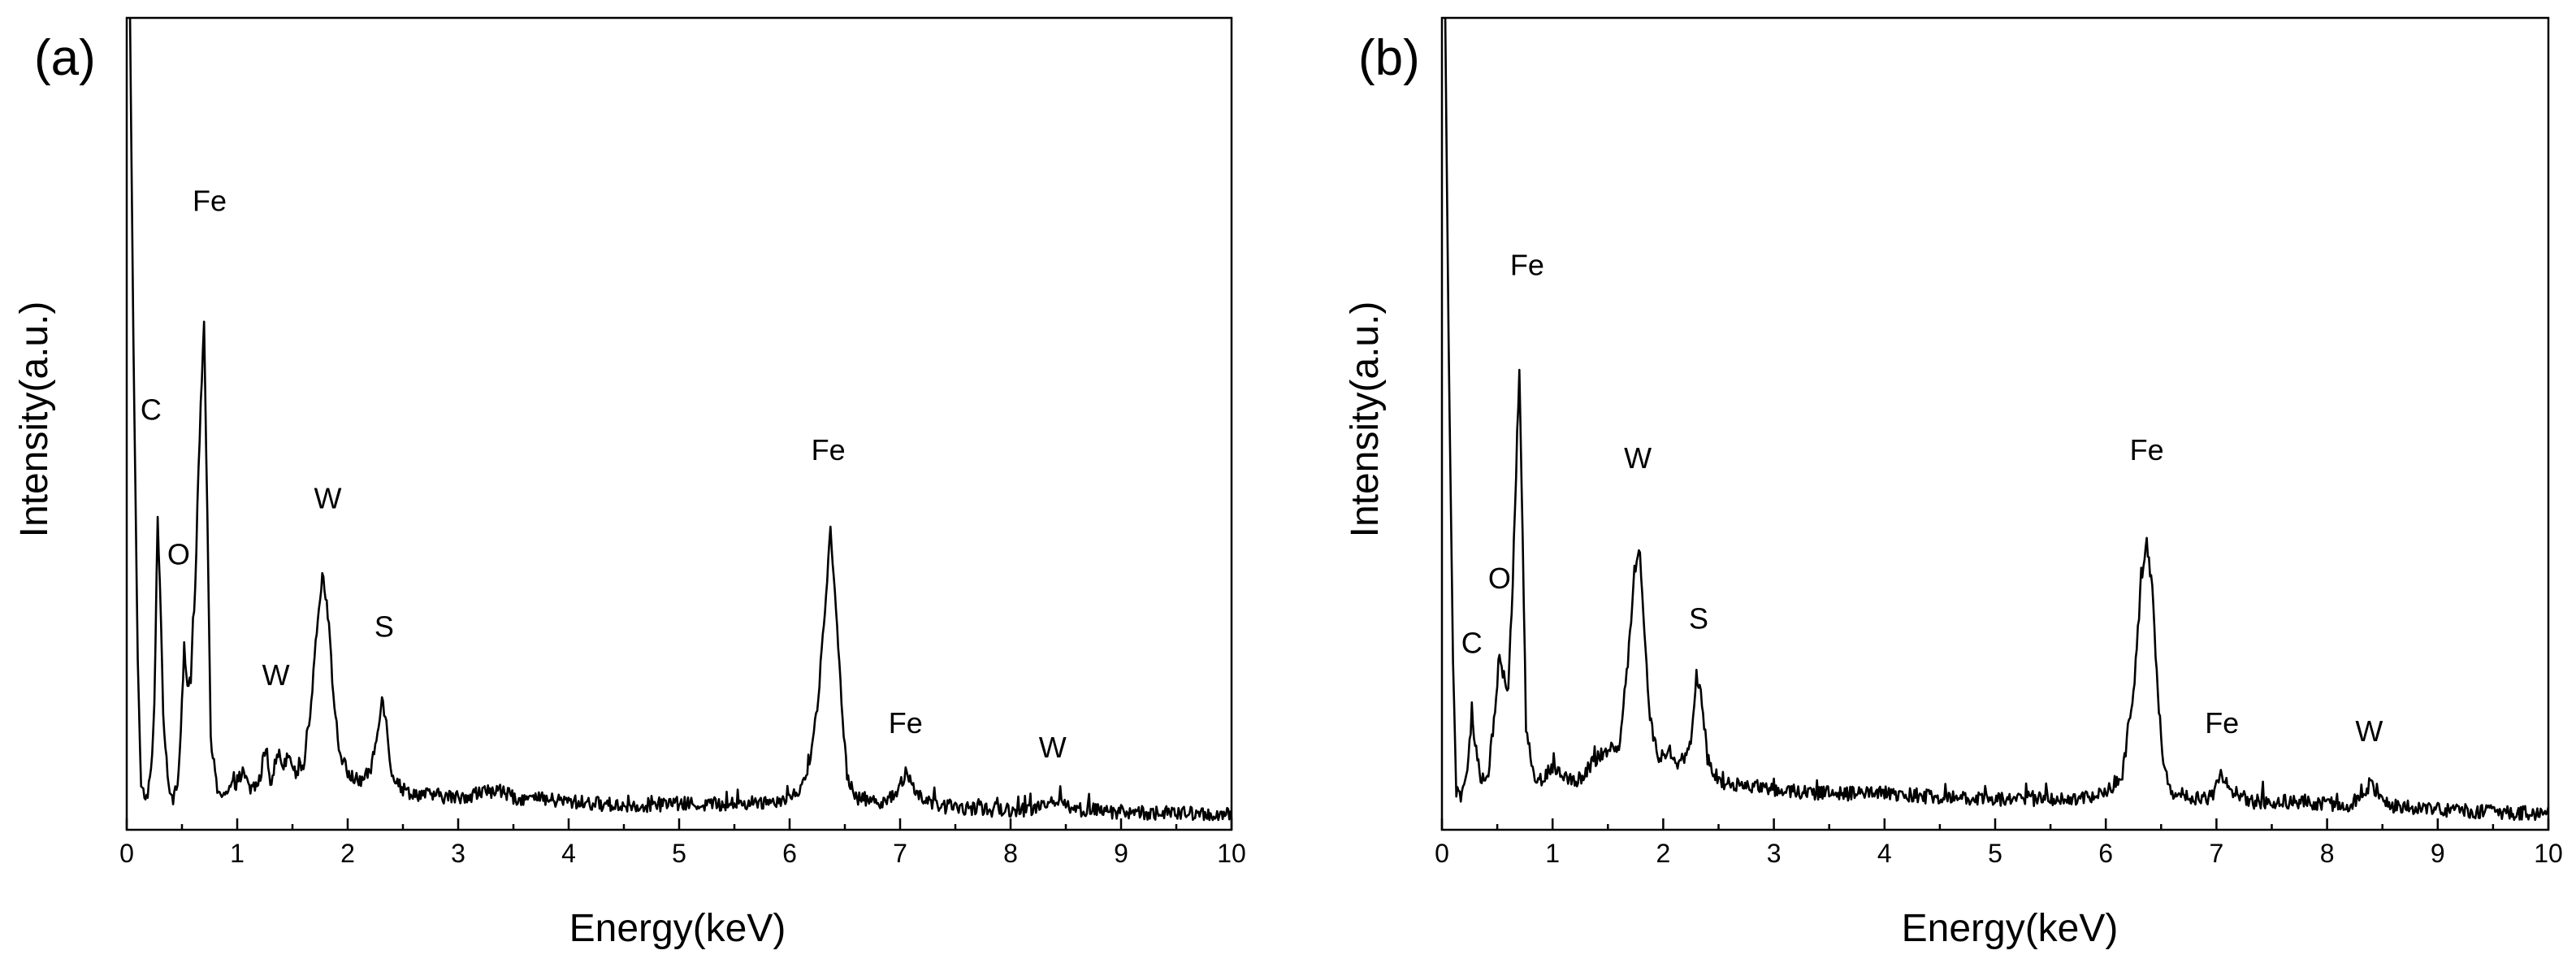 The image size is (2576, 959). I want to click on panel-b-x-ticks: 0 1 2 3 4 5 6 7 8 9 10, so click(1999, 843).